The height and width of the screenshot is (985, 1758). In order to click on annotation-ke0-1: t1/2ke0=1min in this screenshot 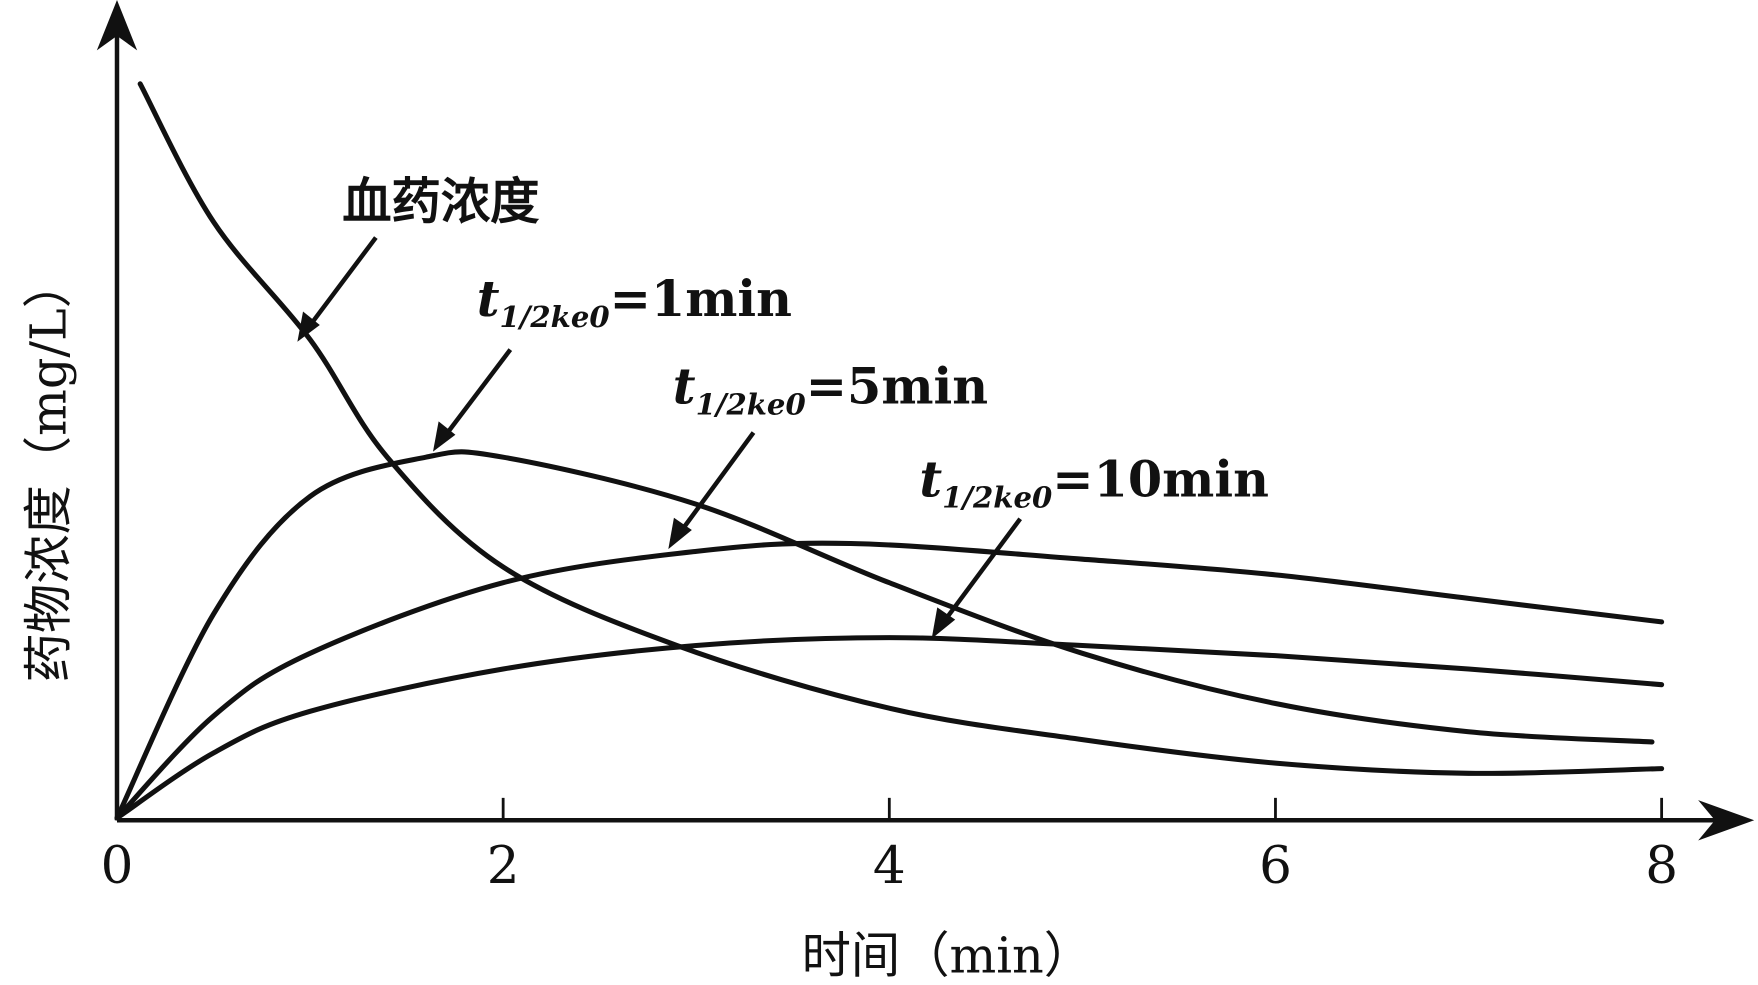, I will do `click(612, 361)`.